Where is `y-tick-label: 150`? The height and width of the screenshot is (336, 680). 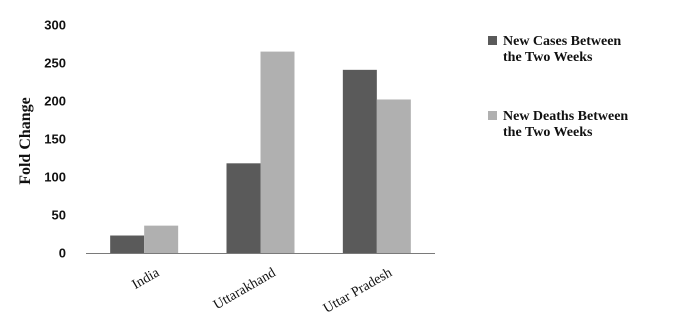 y-tick-label: 150 is located at coordinates (55, 139).